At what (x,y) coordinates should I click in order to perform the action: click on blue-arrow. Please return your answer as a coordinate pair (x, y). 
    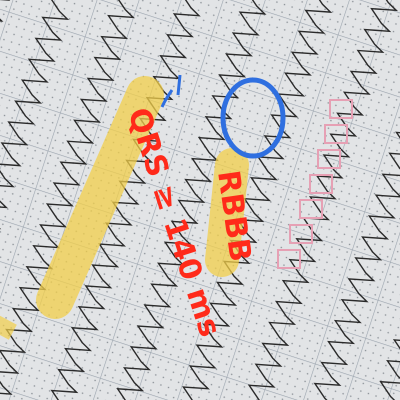
    Looking at the image, I should click on (171, 91).